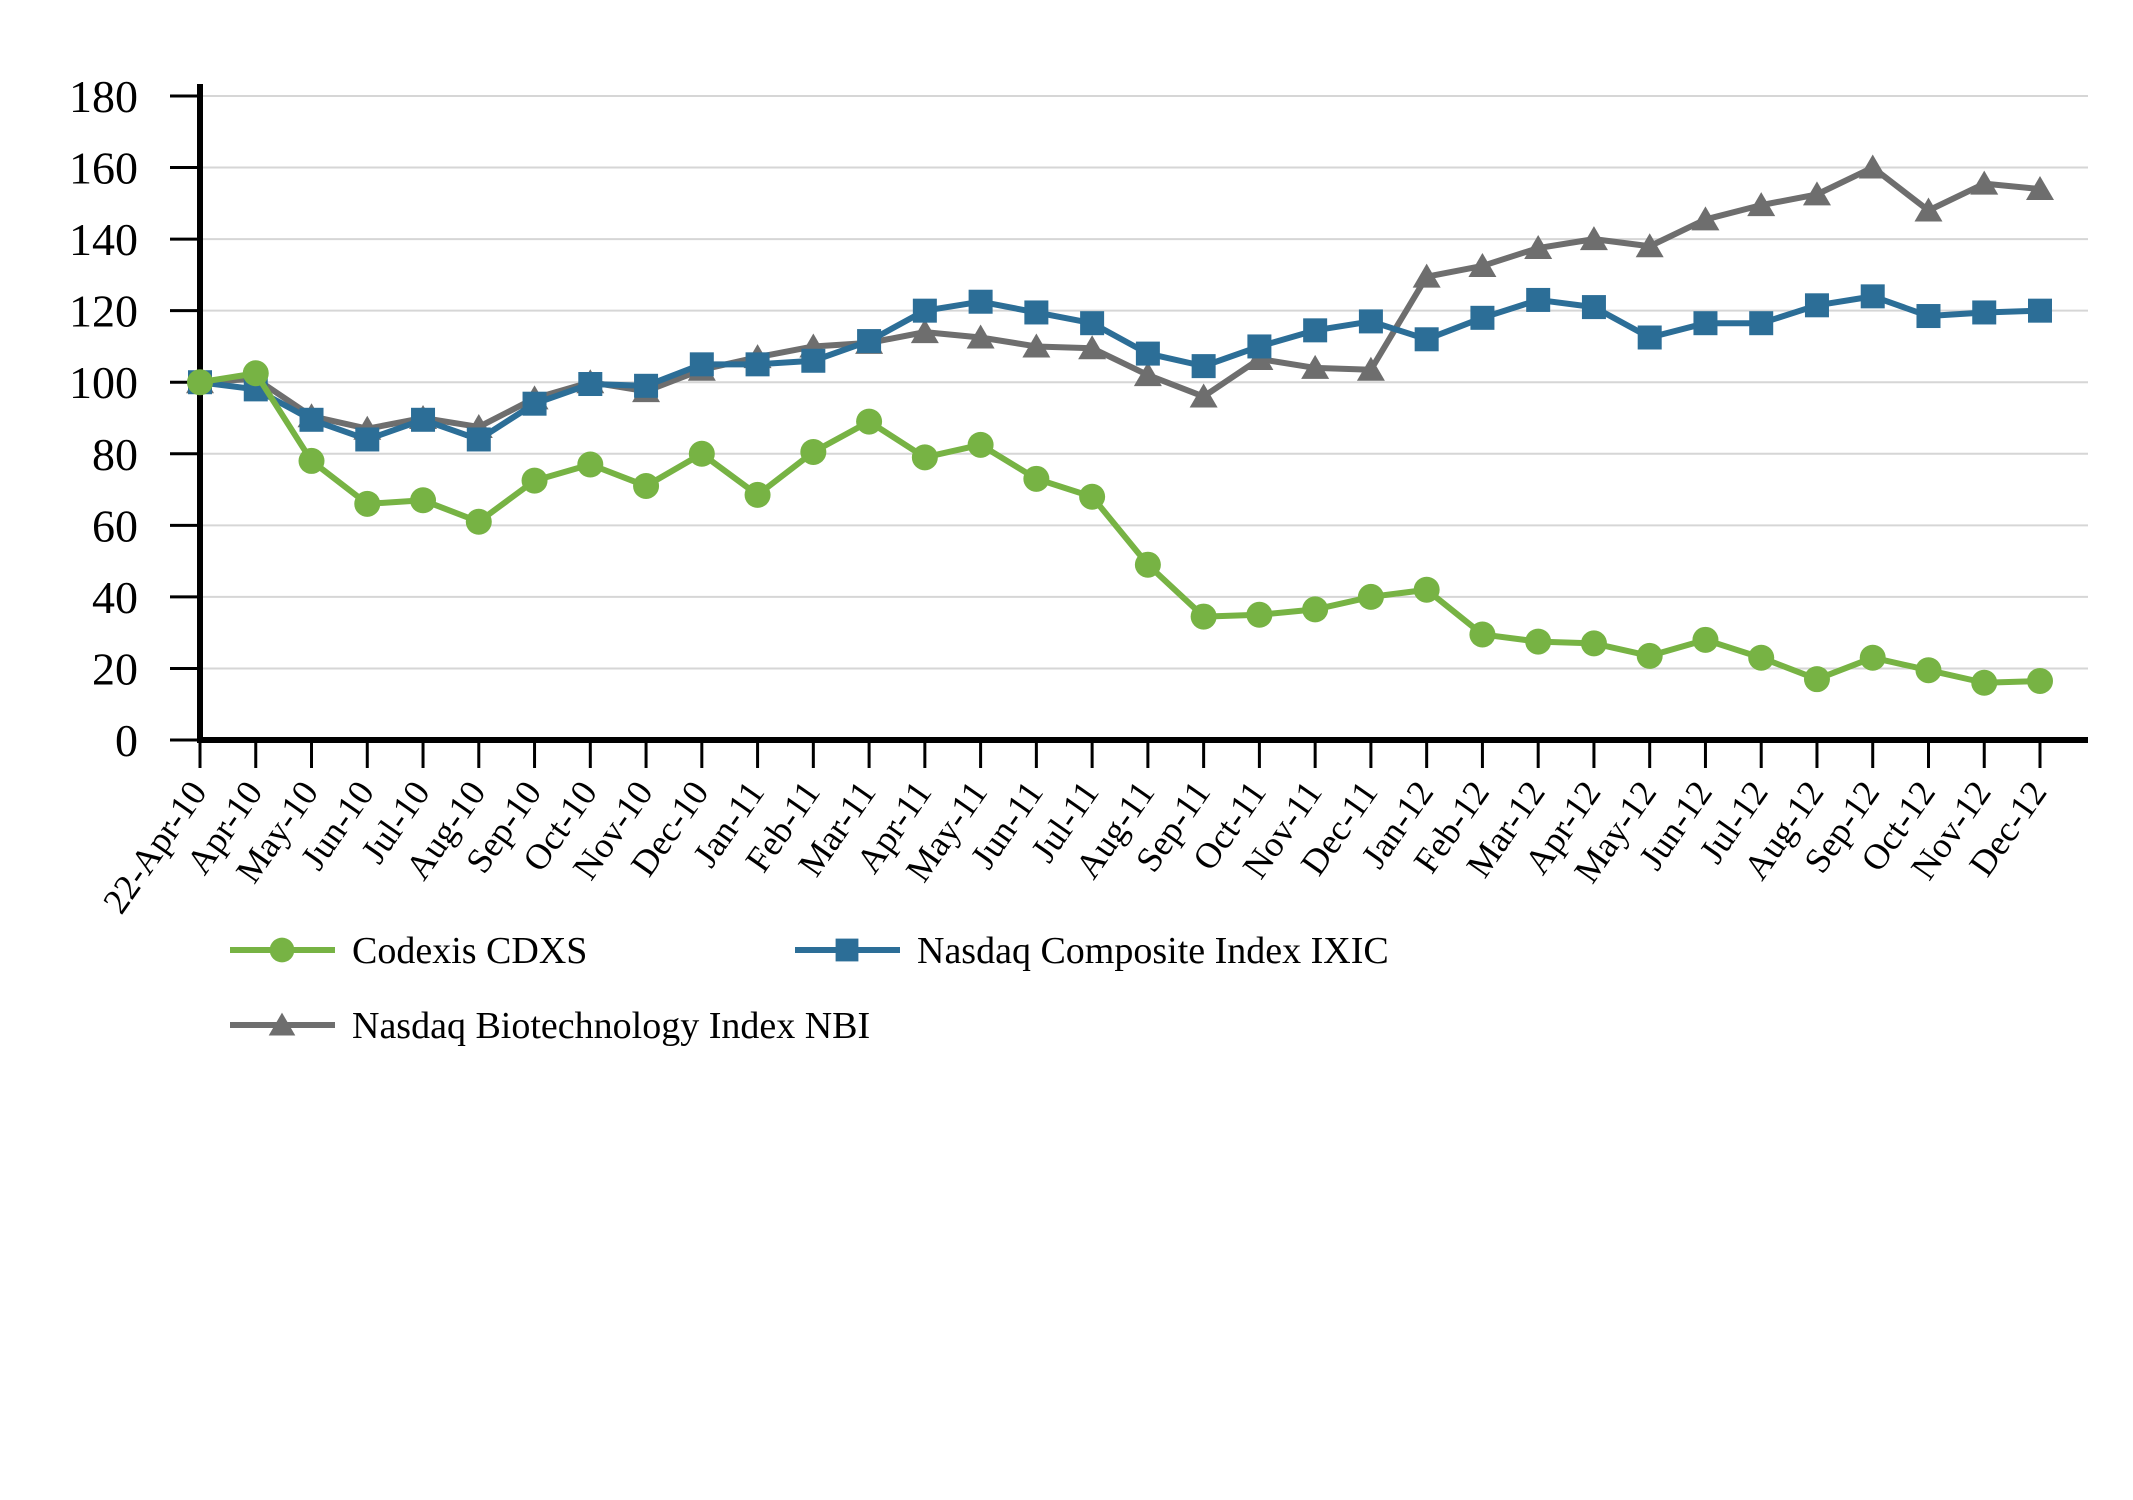  What do you see at coordinates (115, 668) in the screenshot?
I see `y-tick-label: 20` at bounding box center [115, 668].